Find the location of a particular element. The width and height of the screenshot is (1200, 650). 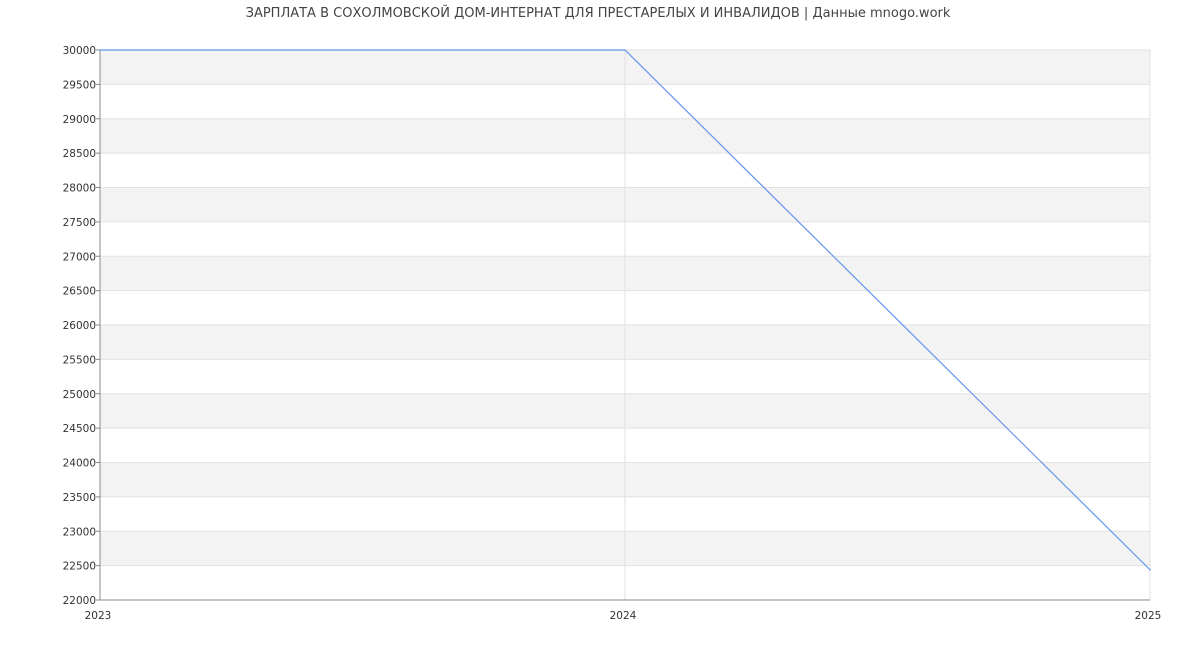

x-tick-label: 2024 is located at coordinates (623, 616).